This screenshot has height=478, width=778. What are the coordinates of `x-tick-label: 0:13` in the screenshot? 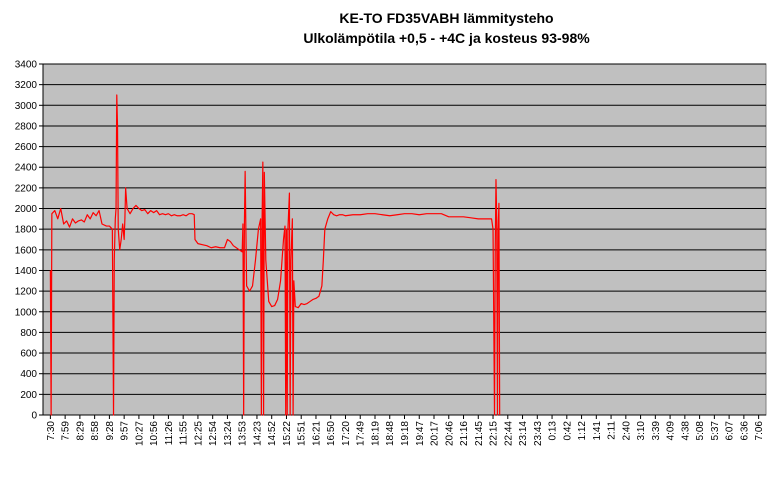 It's located at (553, 431).